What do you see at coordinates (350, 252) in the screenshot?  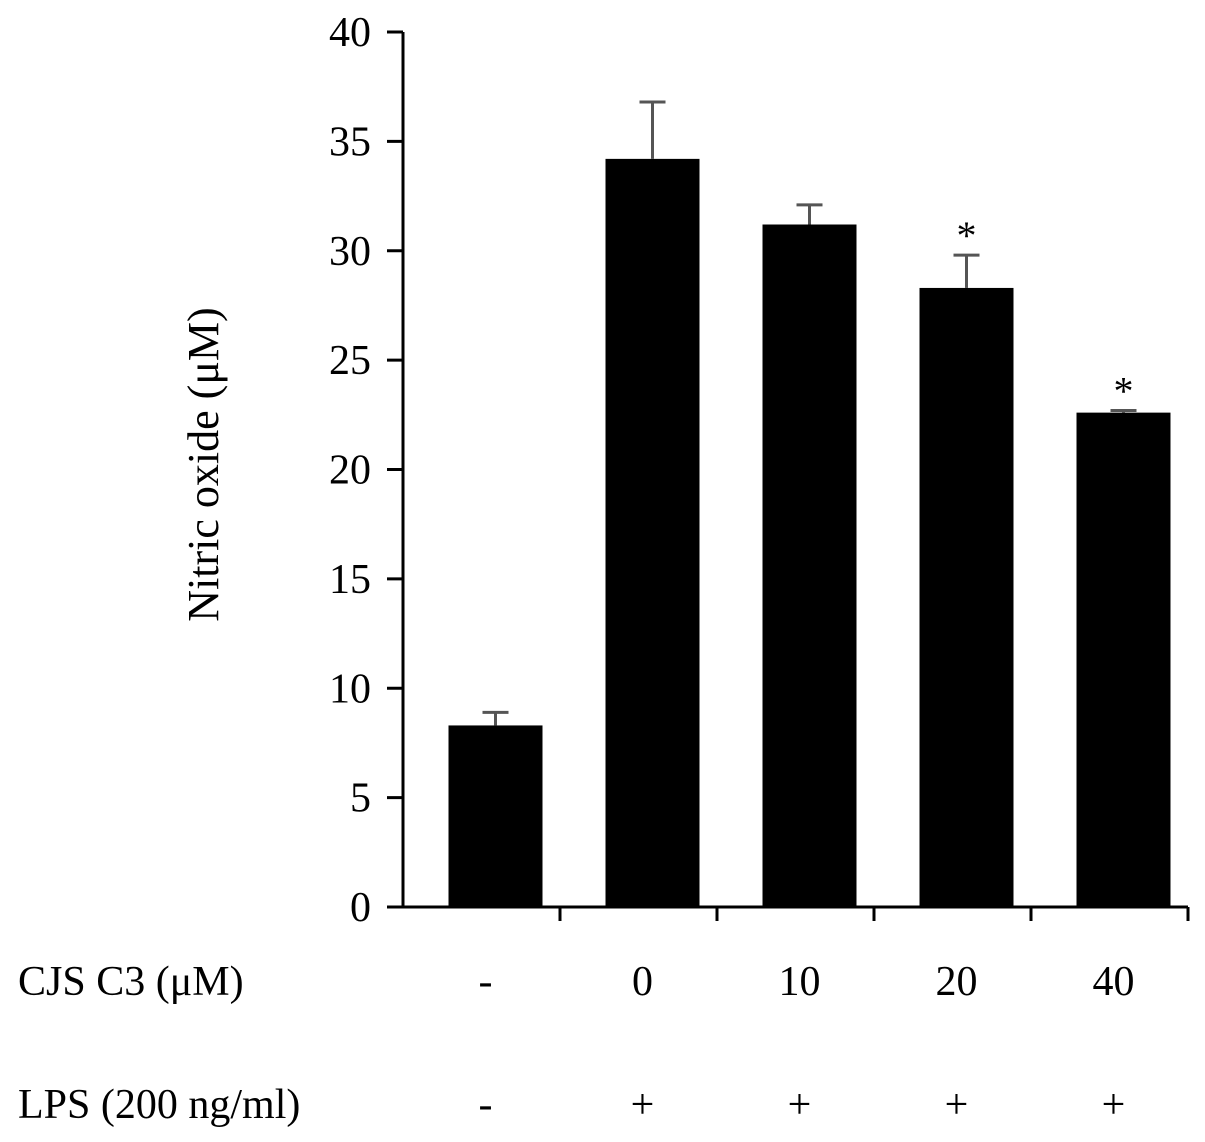 I see `y-tick-label: 30` at bounding box center [350, 252].